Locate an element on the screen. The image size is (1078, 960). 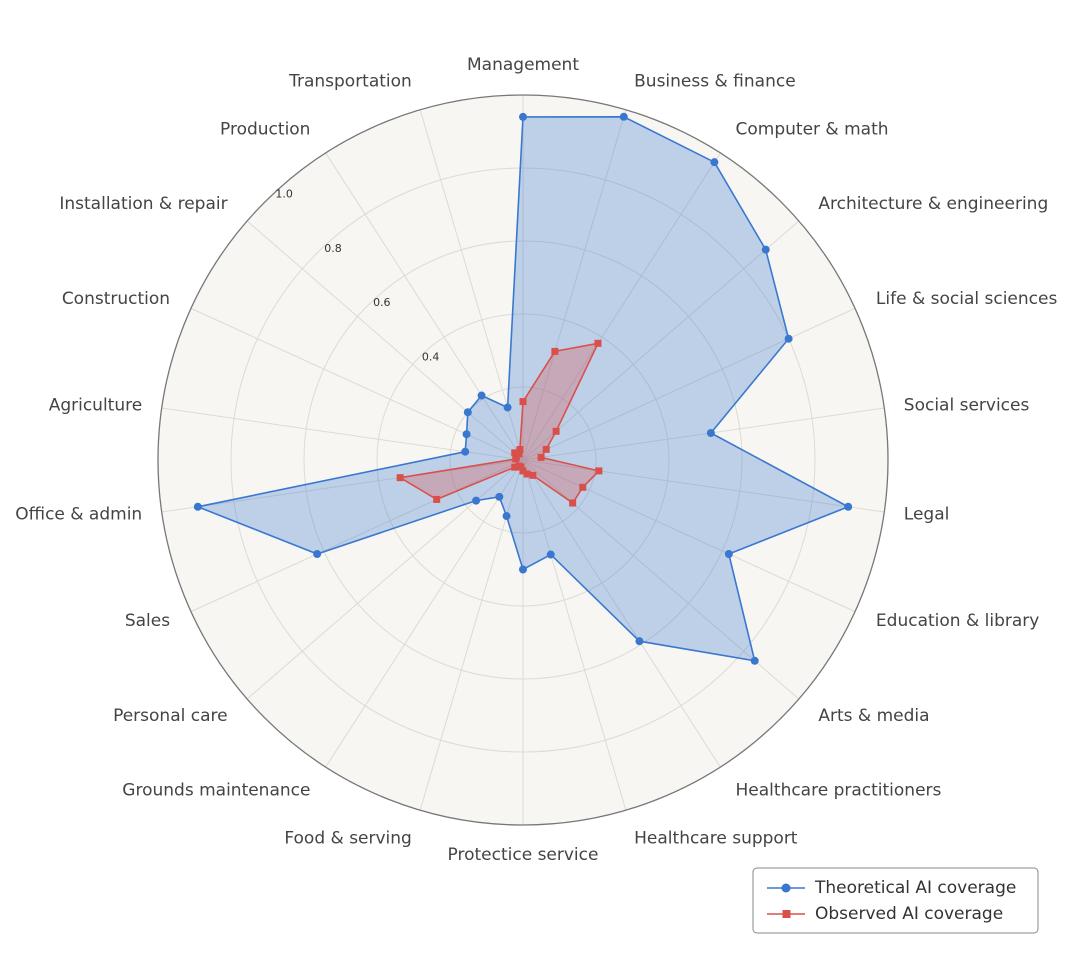
legend-label: Theoretical AI coverage is located at coordinates (915, 888).